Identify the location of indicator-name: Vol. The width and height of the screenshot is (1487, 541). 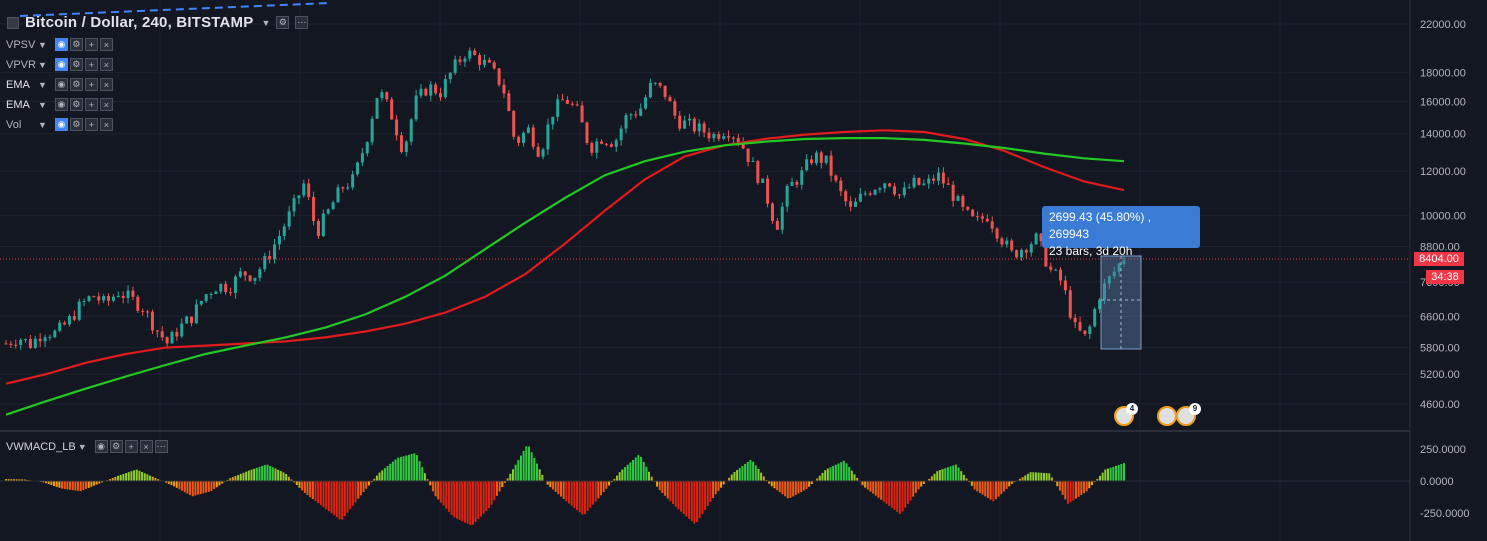
(14, 124).